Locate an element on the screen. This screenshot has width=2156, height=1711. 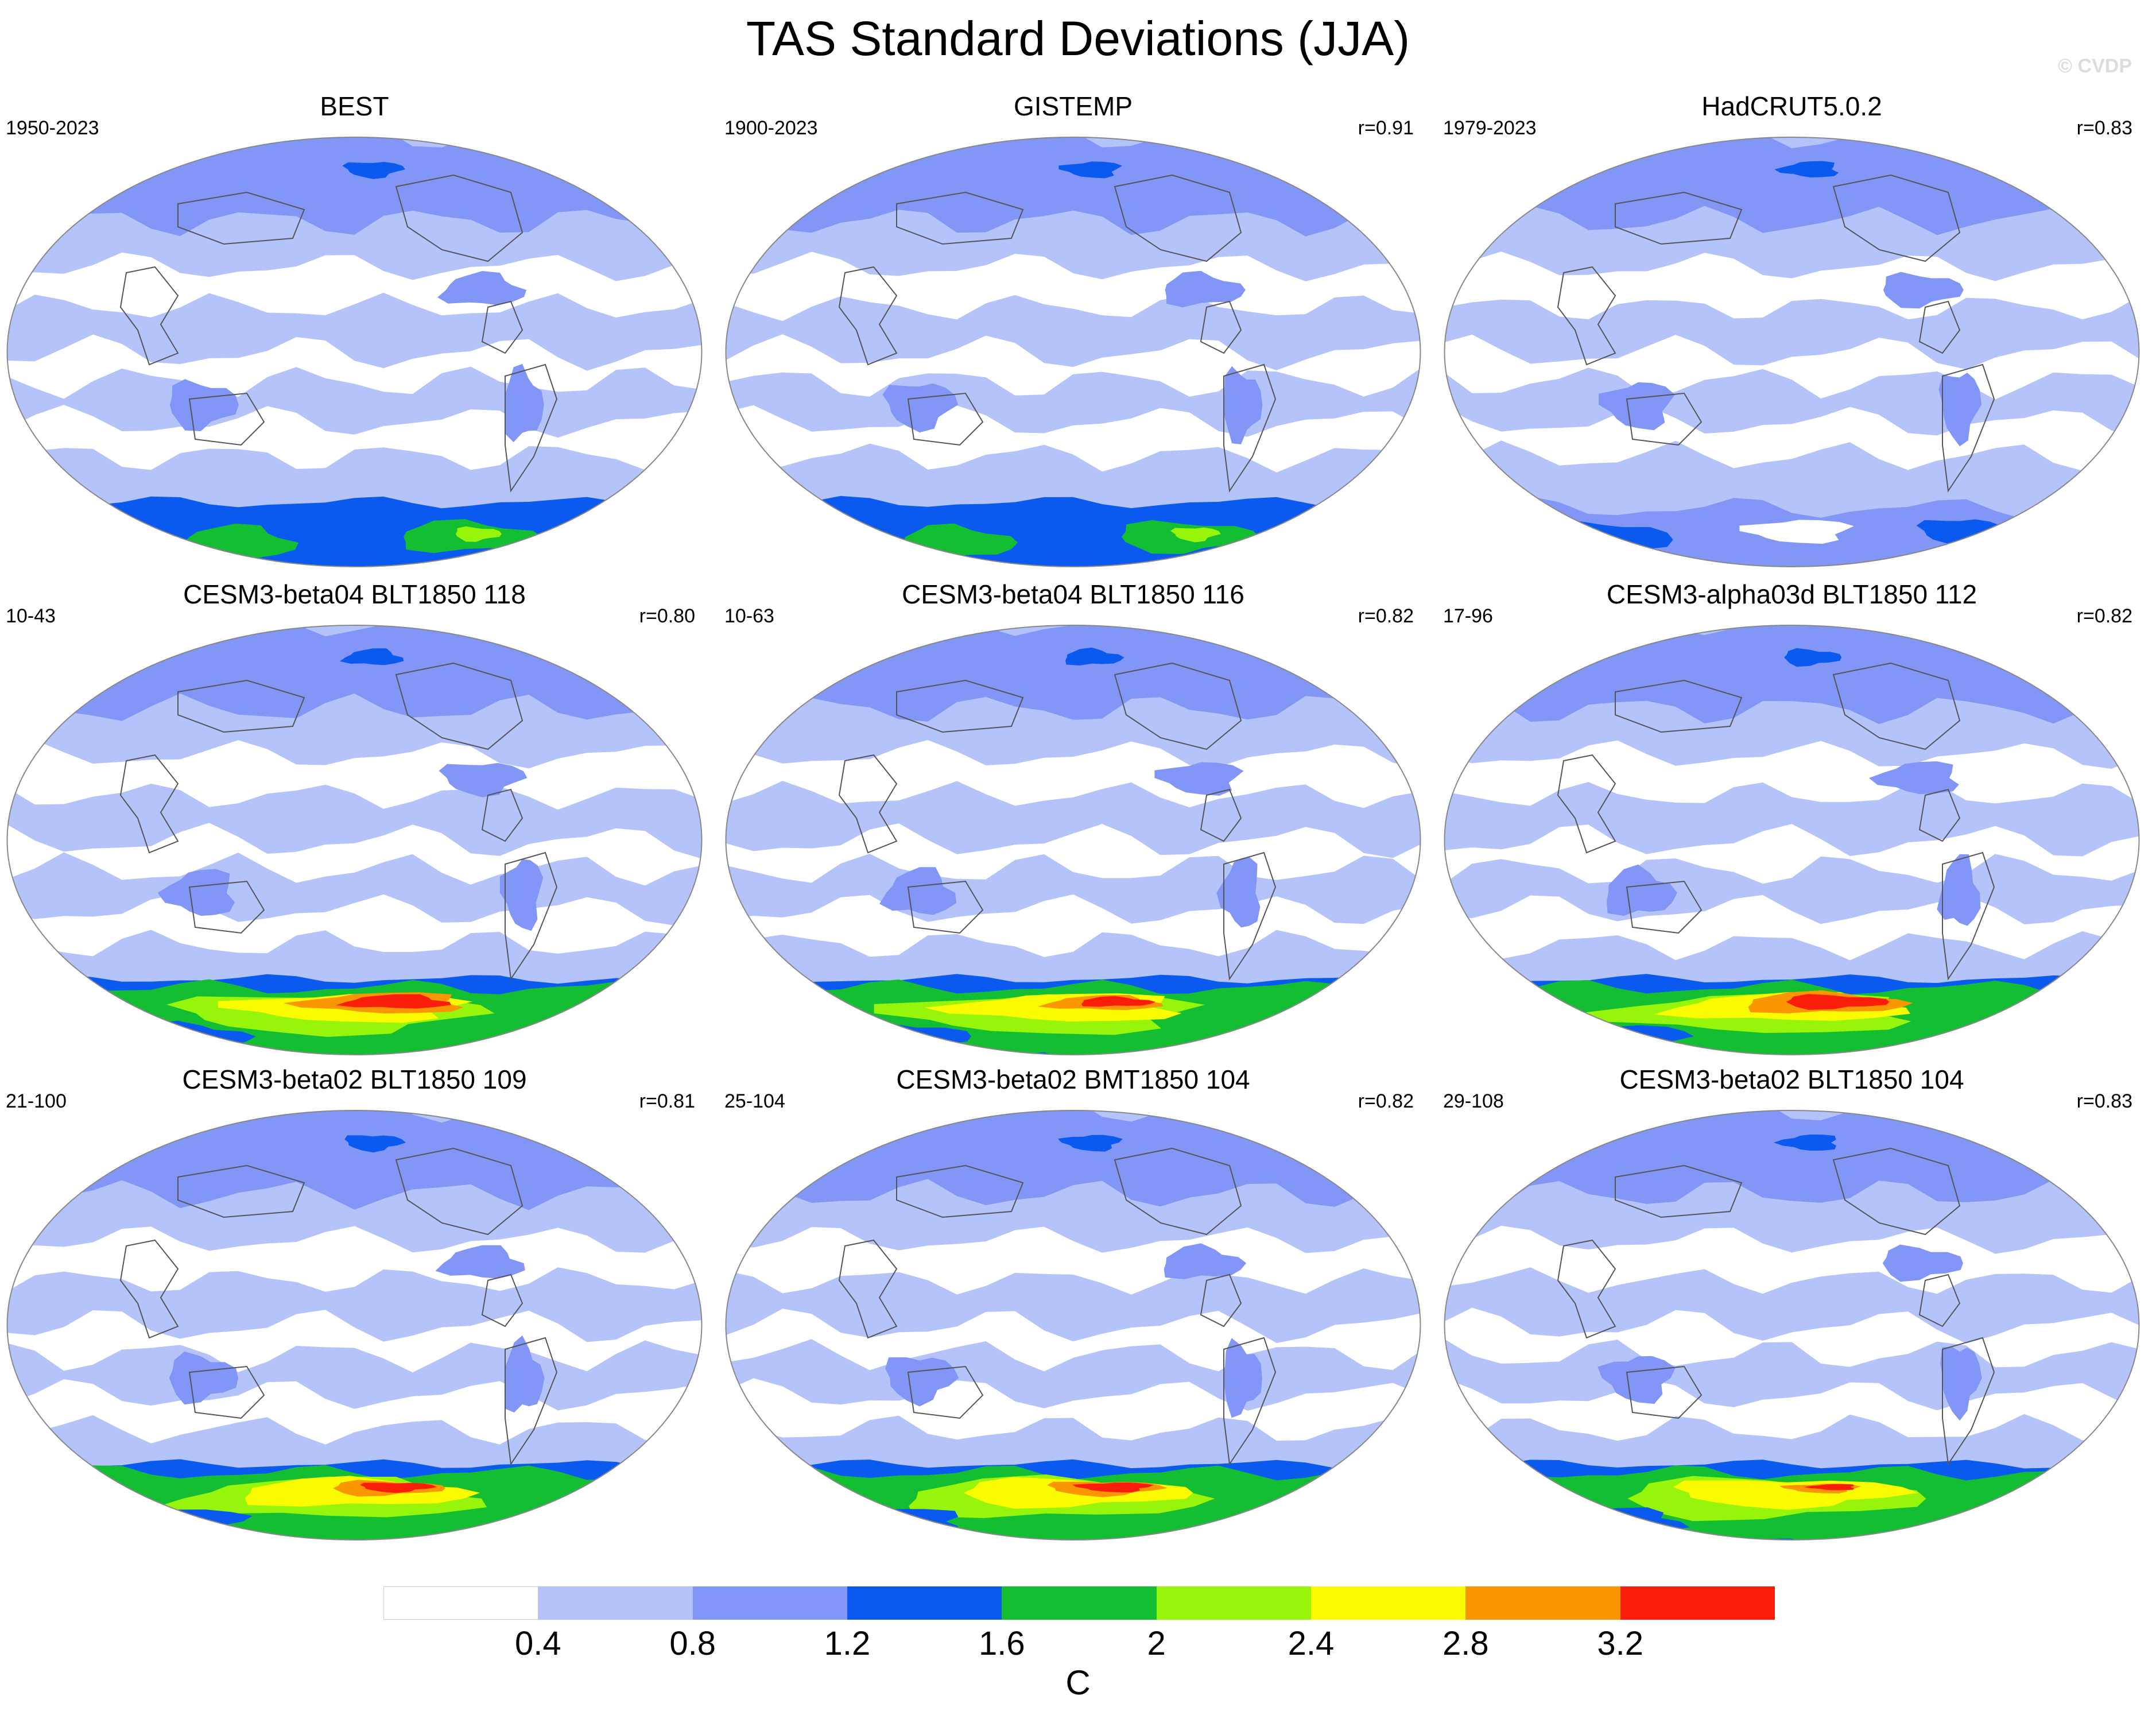
panel-title: CESM3-beta04 BLT1850 118 is located at coordinates (354, 594).